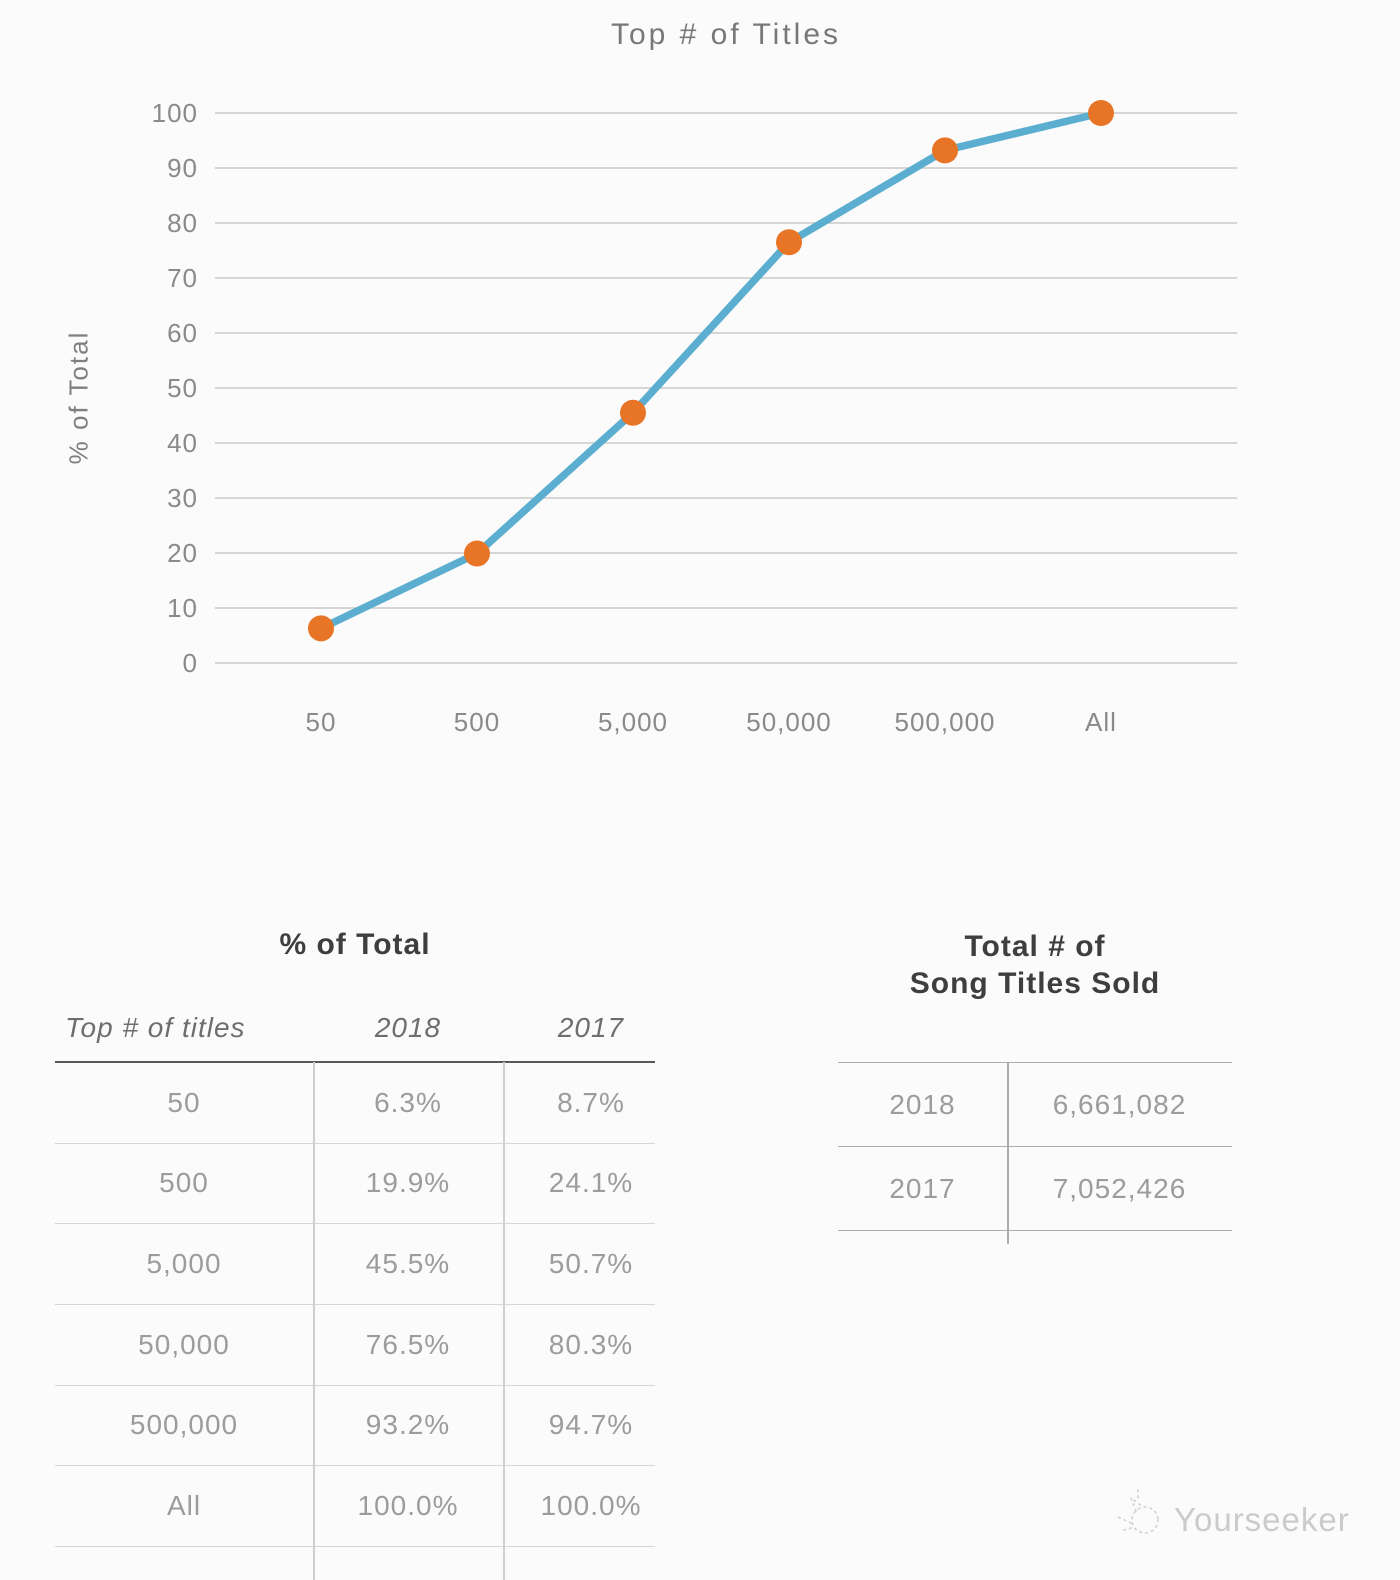  I want to click on totals-column-divider, so click(1008, 1153).